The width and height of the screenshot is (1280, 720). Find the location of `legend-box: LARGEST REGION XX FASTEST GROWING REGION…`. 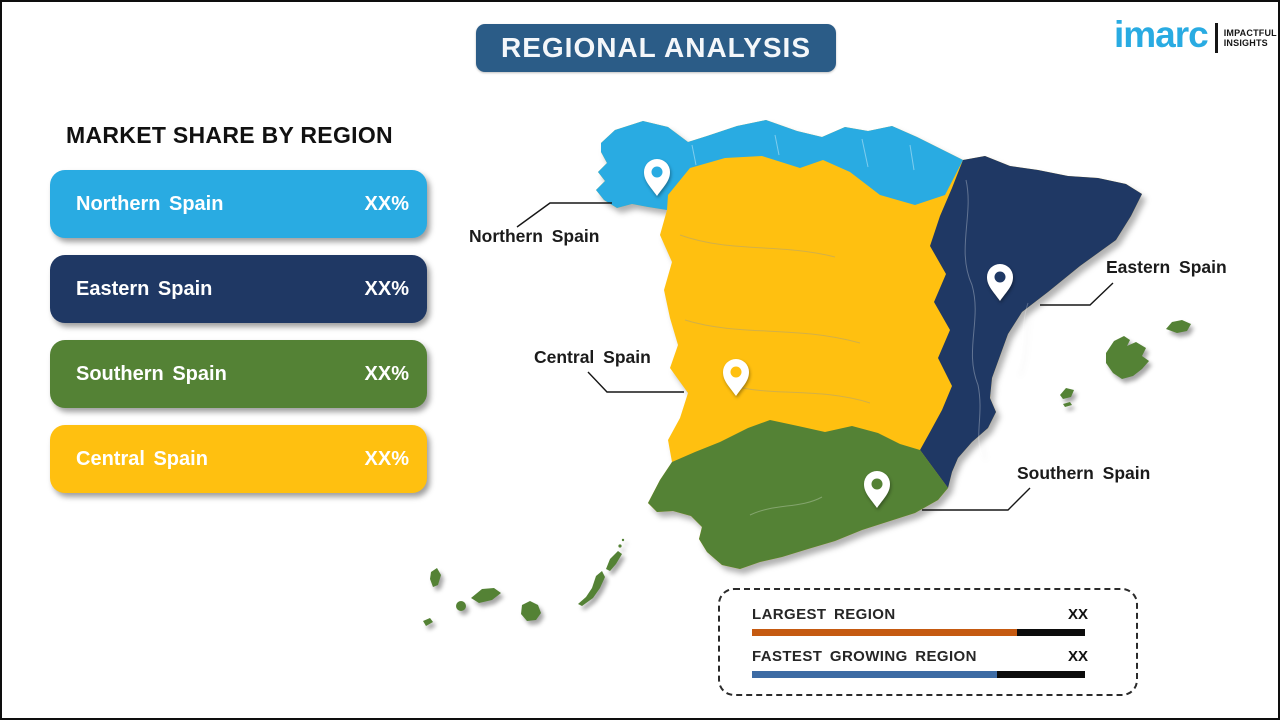

legend-box: LARGEST REGION XX FASTEST GROWING REGION… is located at coordinates (928, 642).